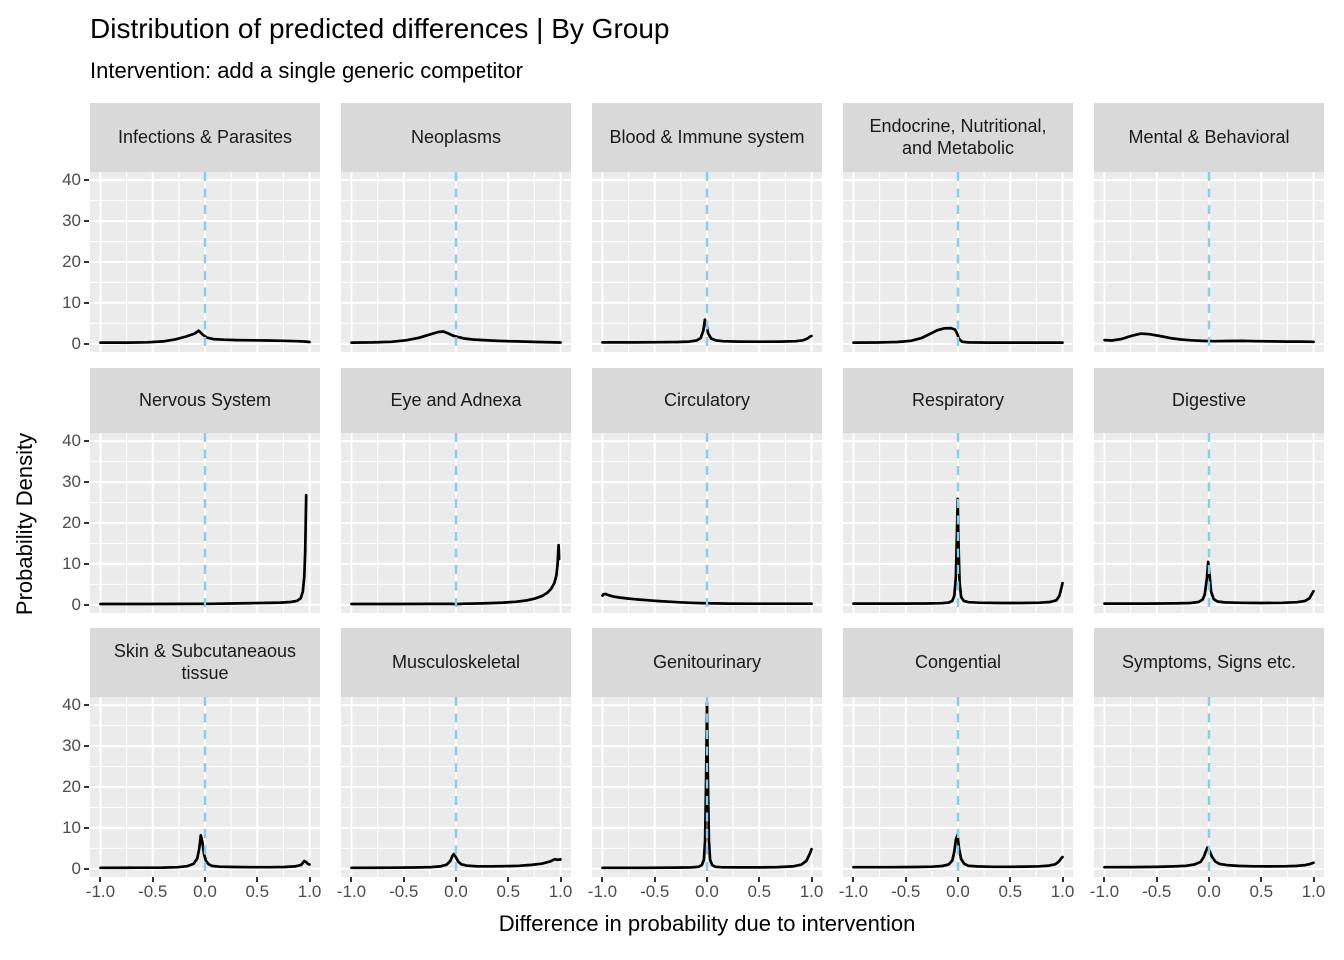 Image resolution: width=1344 pixels, height=960 pixels. Describe the element at coordinates (456, 137) in the screenshot. I see `facet-strip-neoplasms: Neoplasms` at that location.